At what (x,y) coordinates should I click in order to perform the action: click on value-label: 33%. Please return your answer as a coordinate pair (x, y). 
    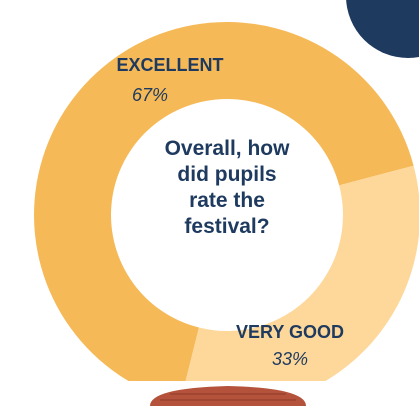
    Looking at the image, I should click on (290, 359).